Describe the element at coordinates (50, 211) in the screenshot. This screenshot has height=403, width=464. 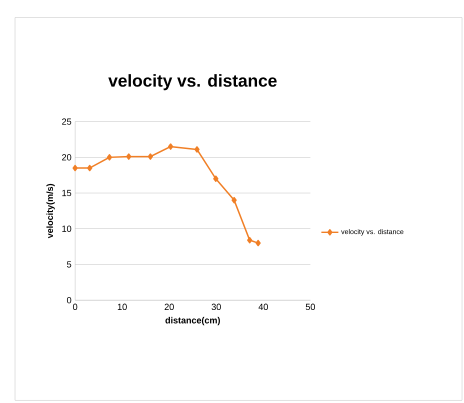
I see `y-axis-title: velocity(m/s)` at that location.